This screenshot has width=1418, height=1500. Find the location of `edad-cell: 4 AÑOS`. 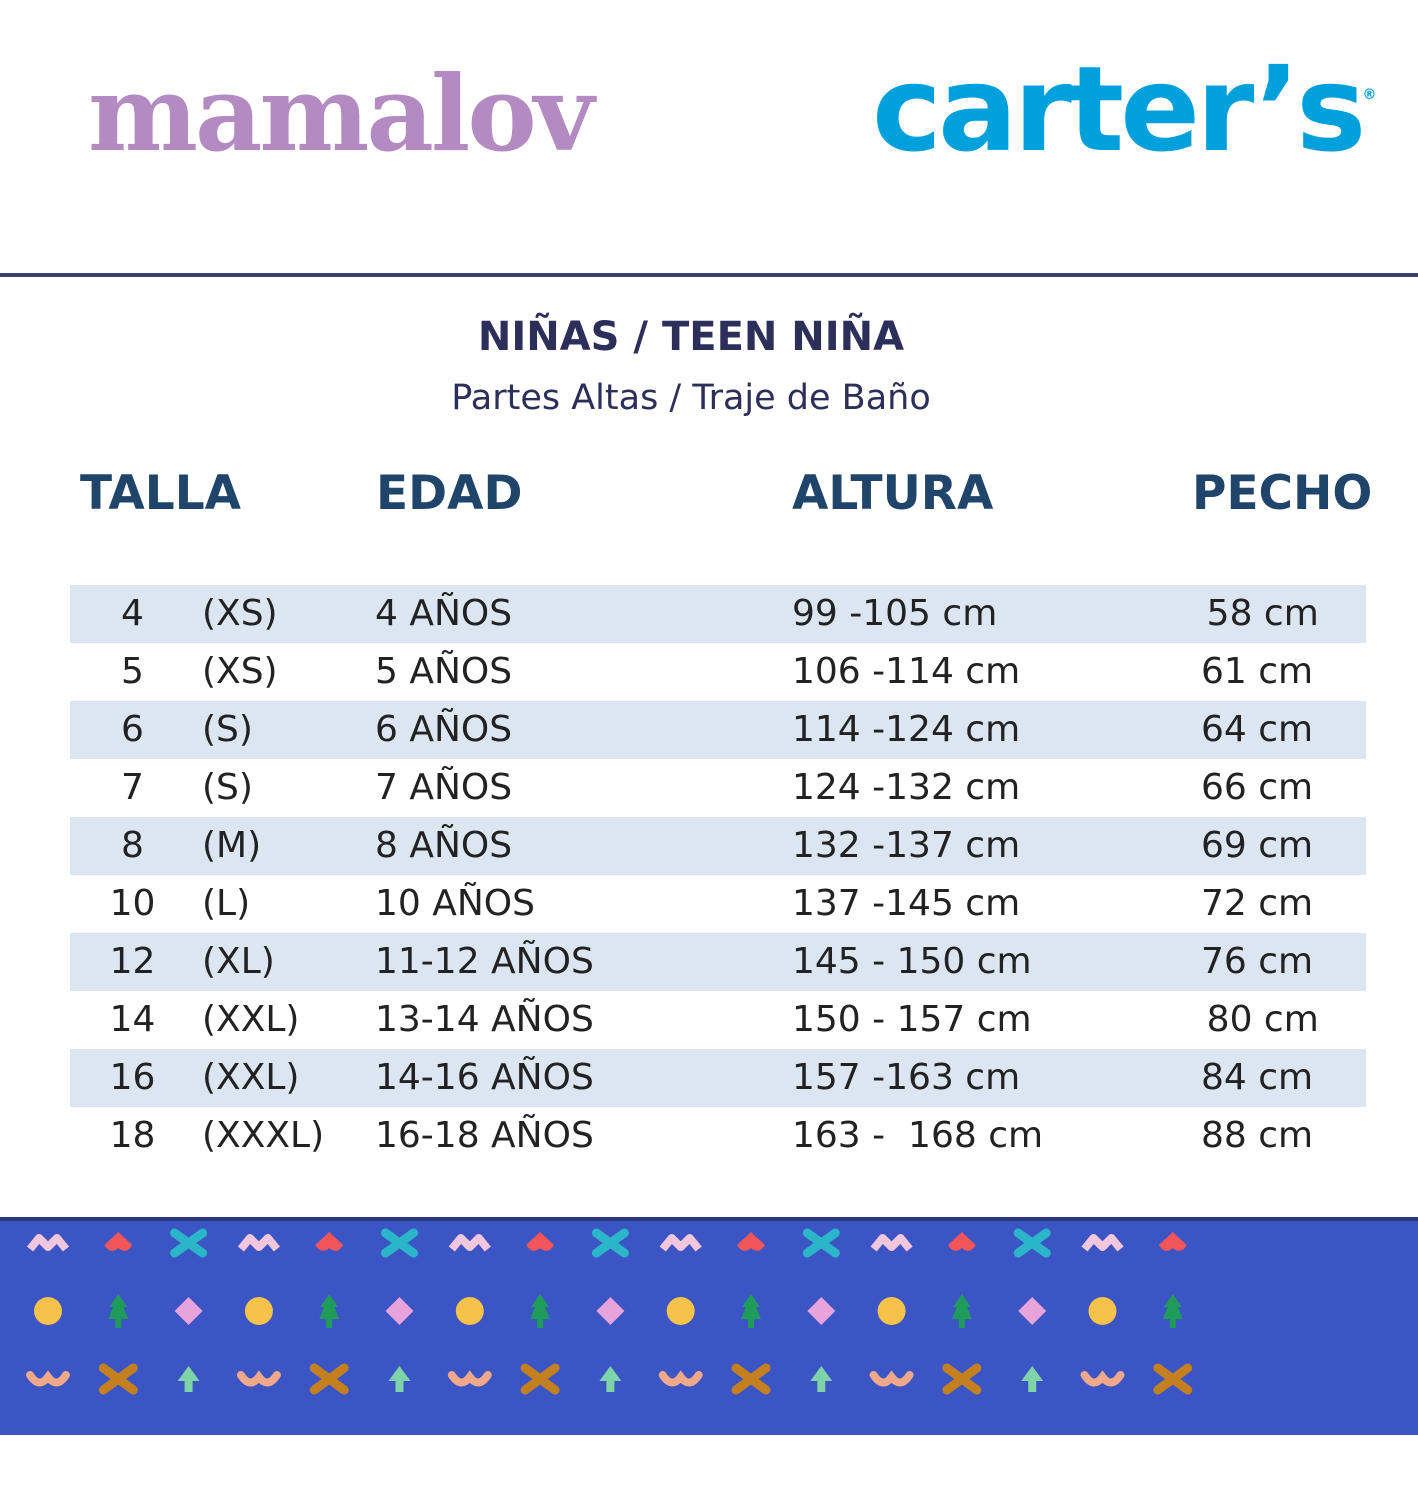

edad-cell: 4 AÑOS is located at coordinates (444, 613).